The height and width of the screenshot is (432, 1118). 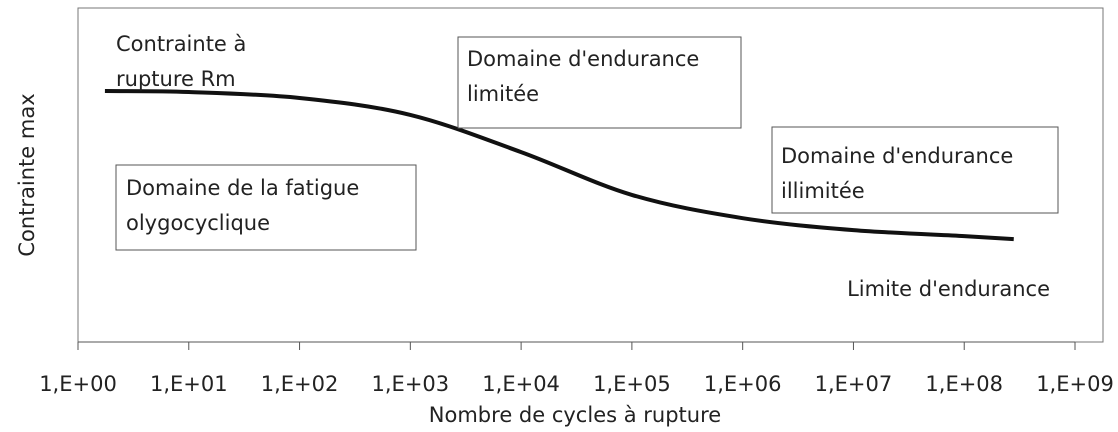 What do you see at coordinates (27, 174) in the screenshot?
I see `y-axis-label: Contrainte max` at bounding box center [27, 174].